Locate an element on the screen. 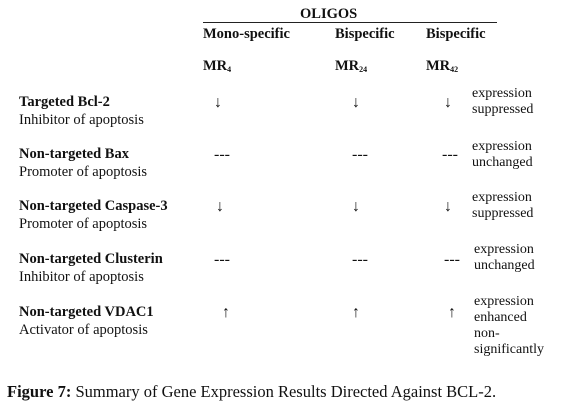  col-header-1: Mono-specific is located at coordinates (246, 34).